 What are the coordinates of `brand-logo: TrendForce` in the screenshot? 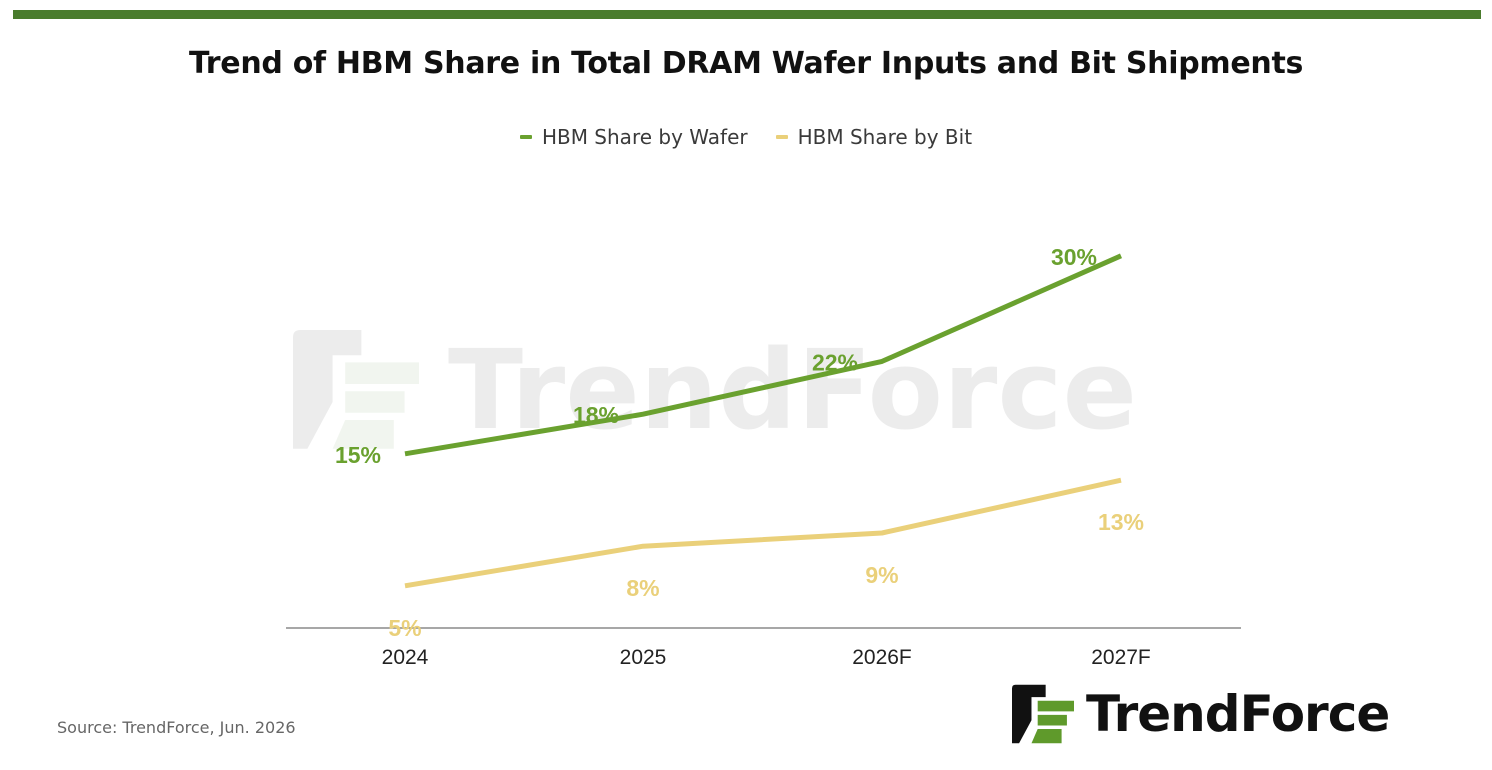 It's located at (1201, 714).